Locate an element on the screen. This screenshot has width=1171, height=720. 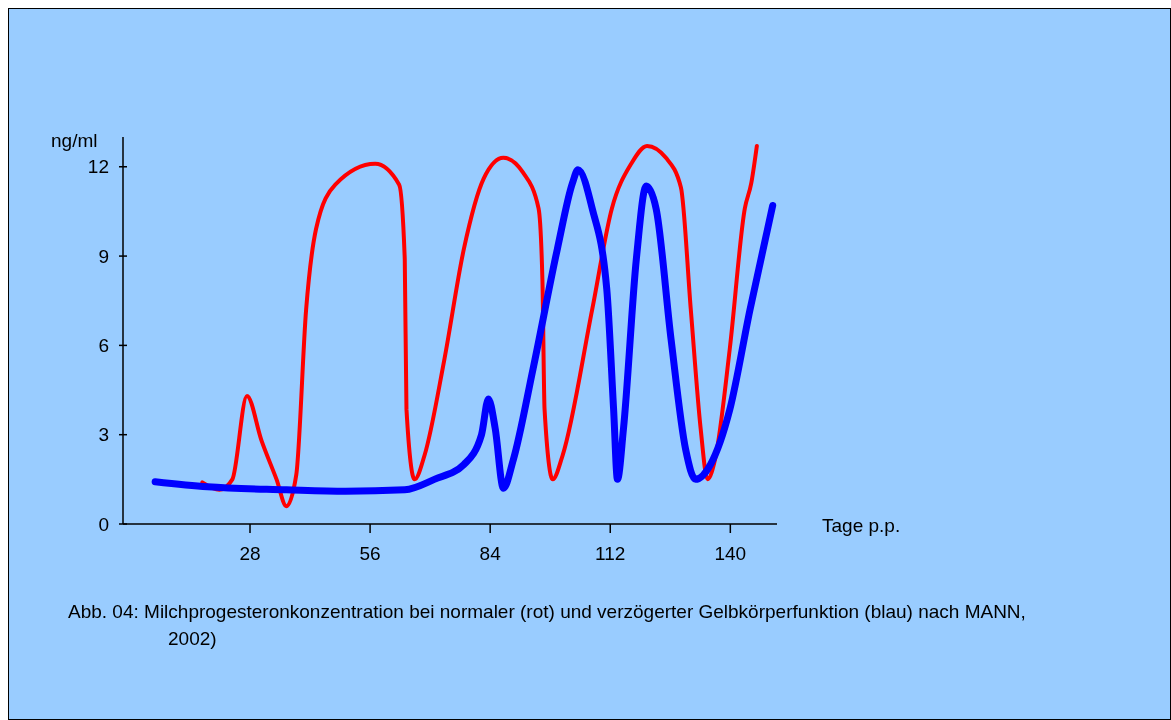
x-tick-label: 140 is located at coordinates (730, 554).